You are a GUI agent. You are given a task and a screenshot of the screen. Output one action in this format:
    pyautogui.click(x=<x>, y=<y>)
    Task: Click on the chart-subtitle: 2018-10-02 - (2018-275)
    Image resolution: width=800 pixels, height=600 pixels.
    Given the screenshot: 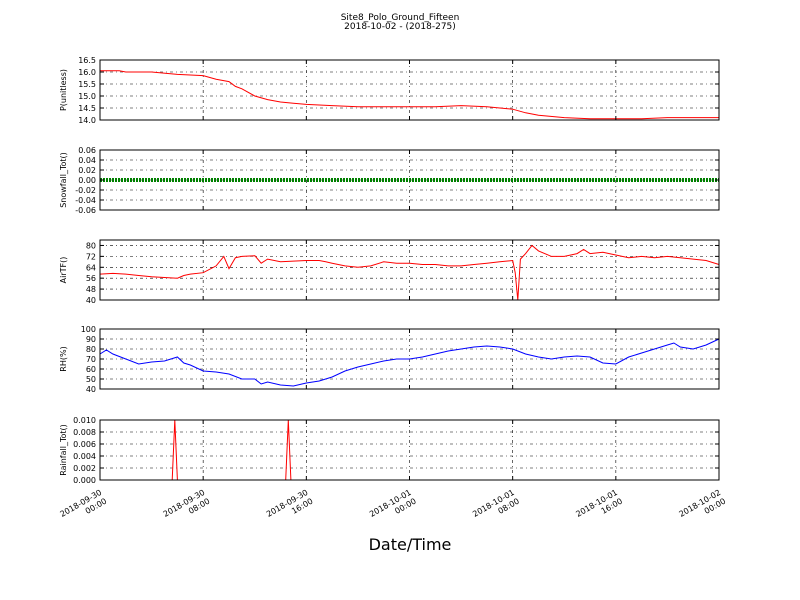 What is the action you would take?
    pyautogui.click(x=400, y=27)
    